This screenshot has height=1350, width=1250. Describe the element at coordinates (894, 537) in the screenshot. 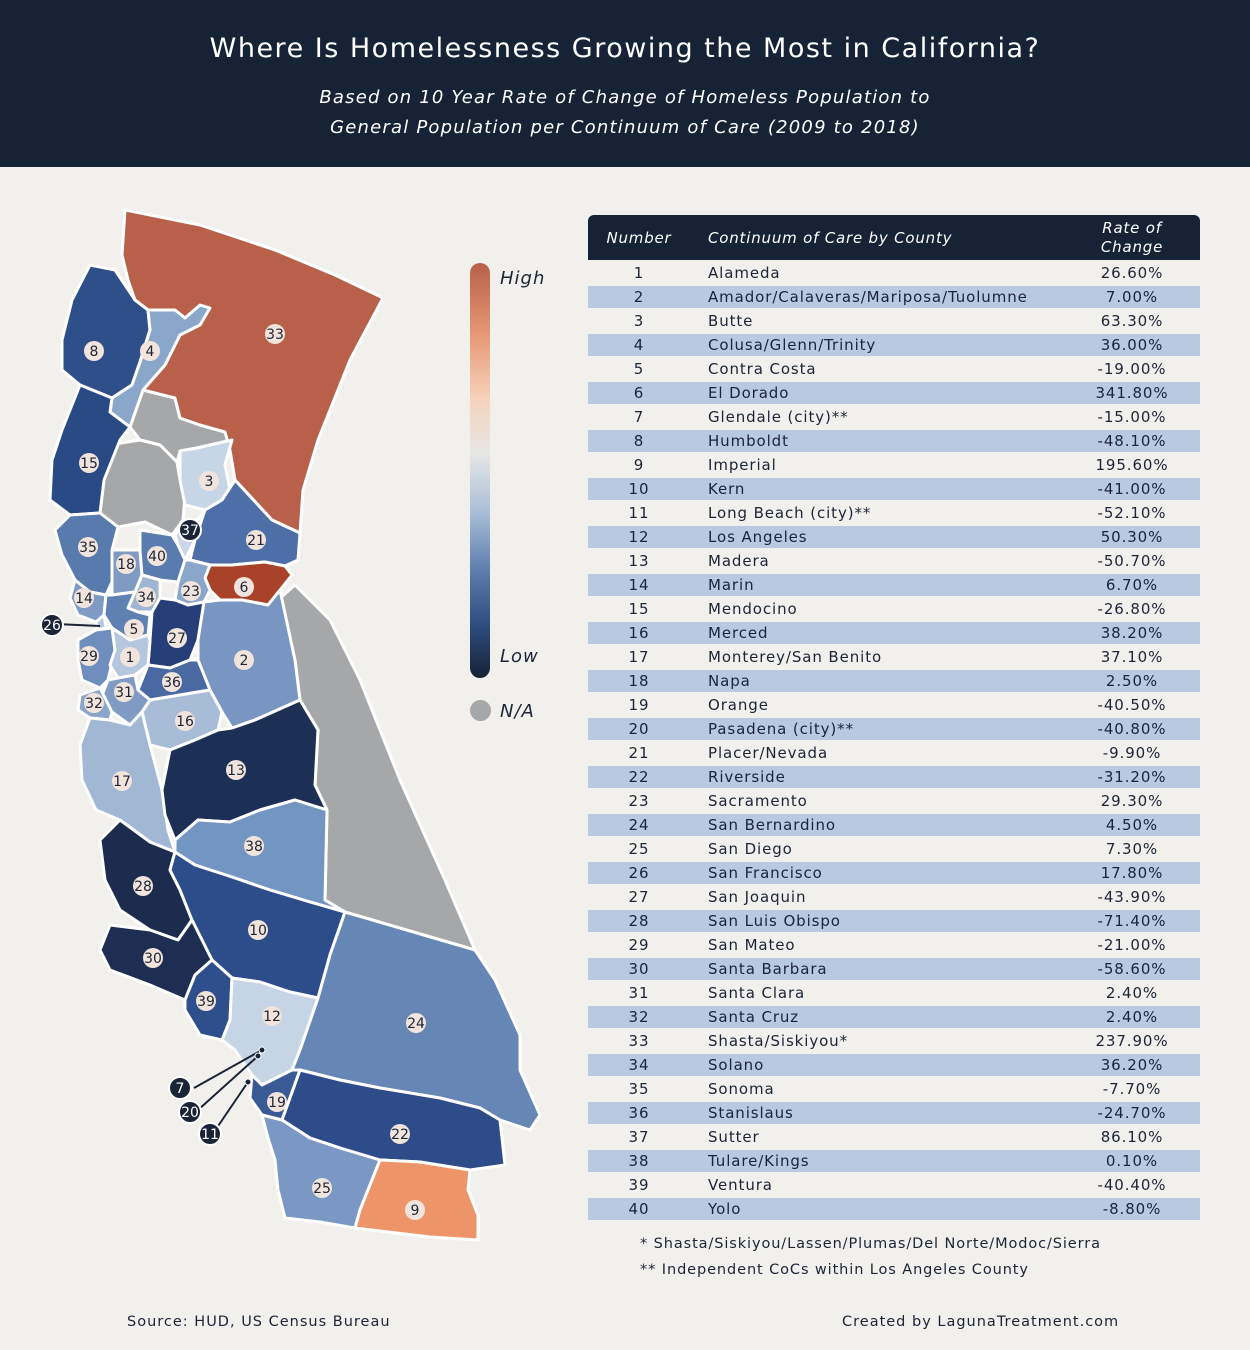

I see `table-row: 12 Los Angeles 50.30%` at that location.